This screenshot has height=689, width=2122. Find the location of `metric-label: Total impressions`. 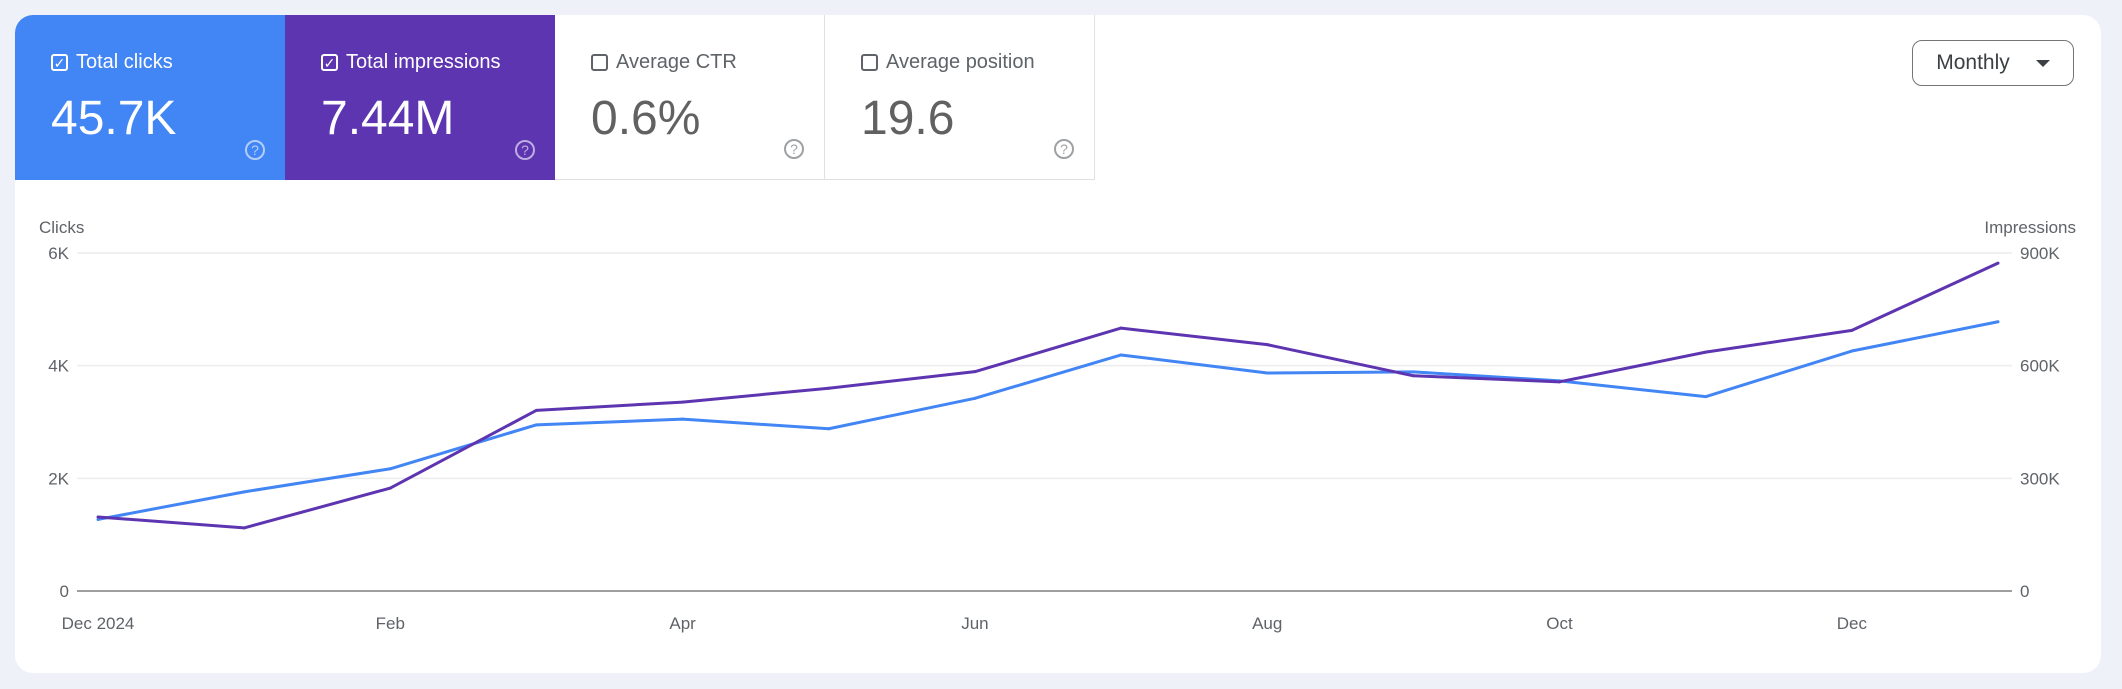

metric-label: Total impressions is located at coordinates (423, 62).